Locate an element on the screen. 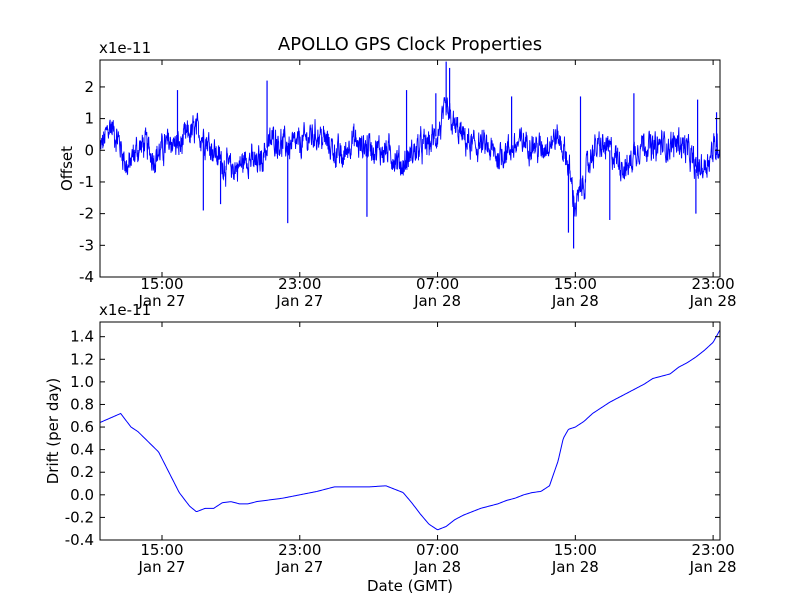  offset-y-tick-label: -1 is located at coordinates (86, 182).